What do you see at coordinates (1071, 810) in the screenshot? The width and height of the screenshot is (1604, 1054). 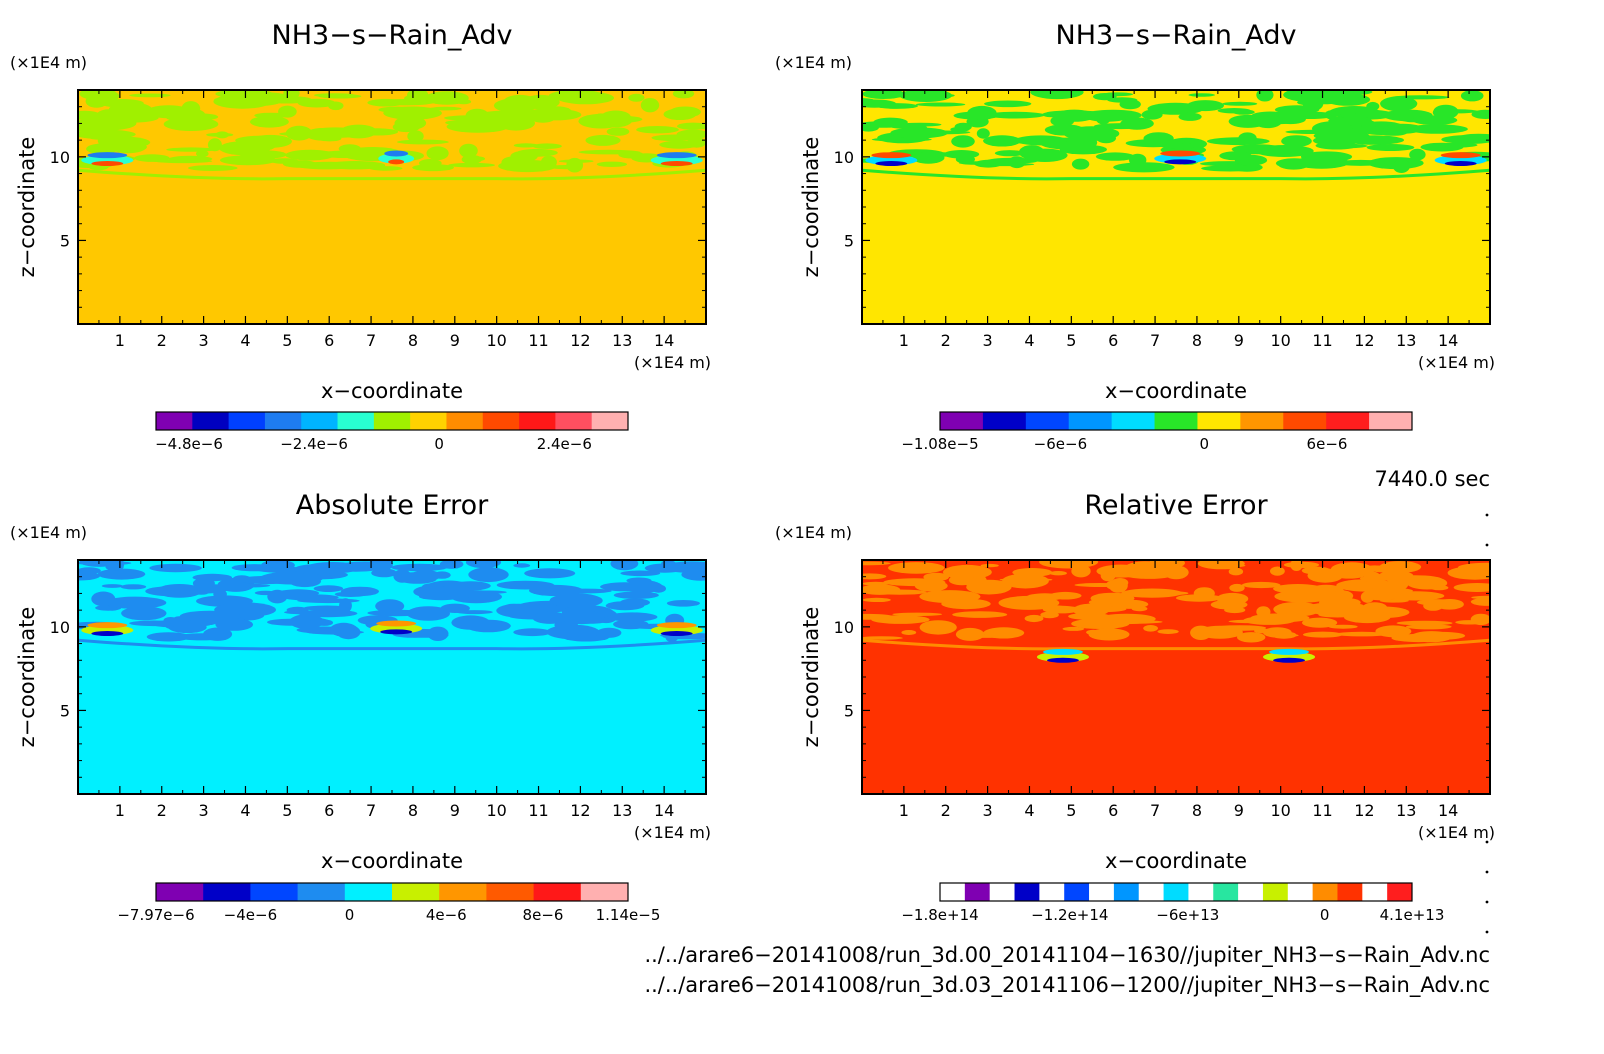 I see `x-tick-label: 5` at bounding box center [1071, 810].